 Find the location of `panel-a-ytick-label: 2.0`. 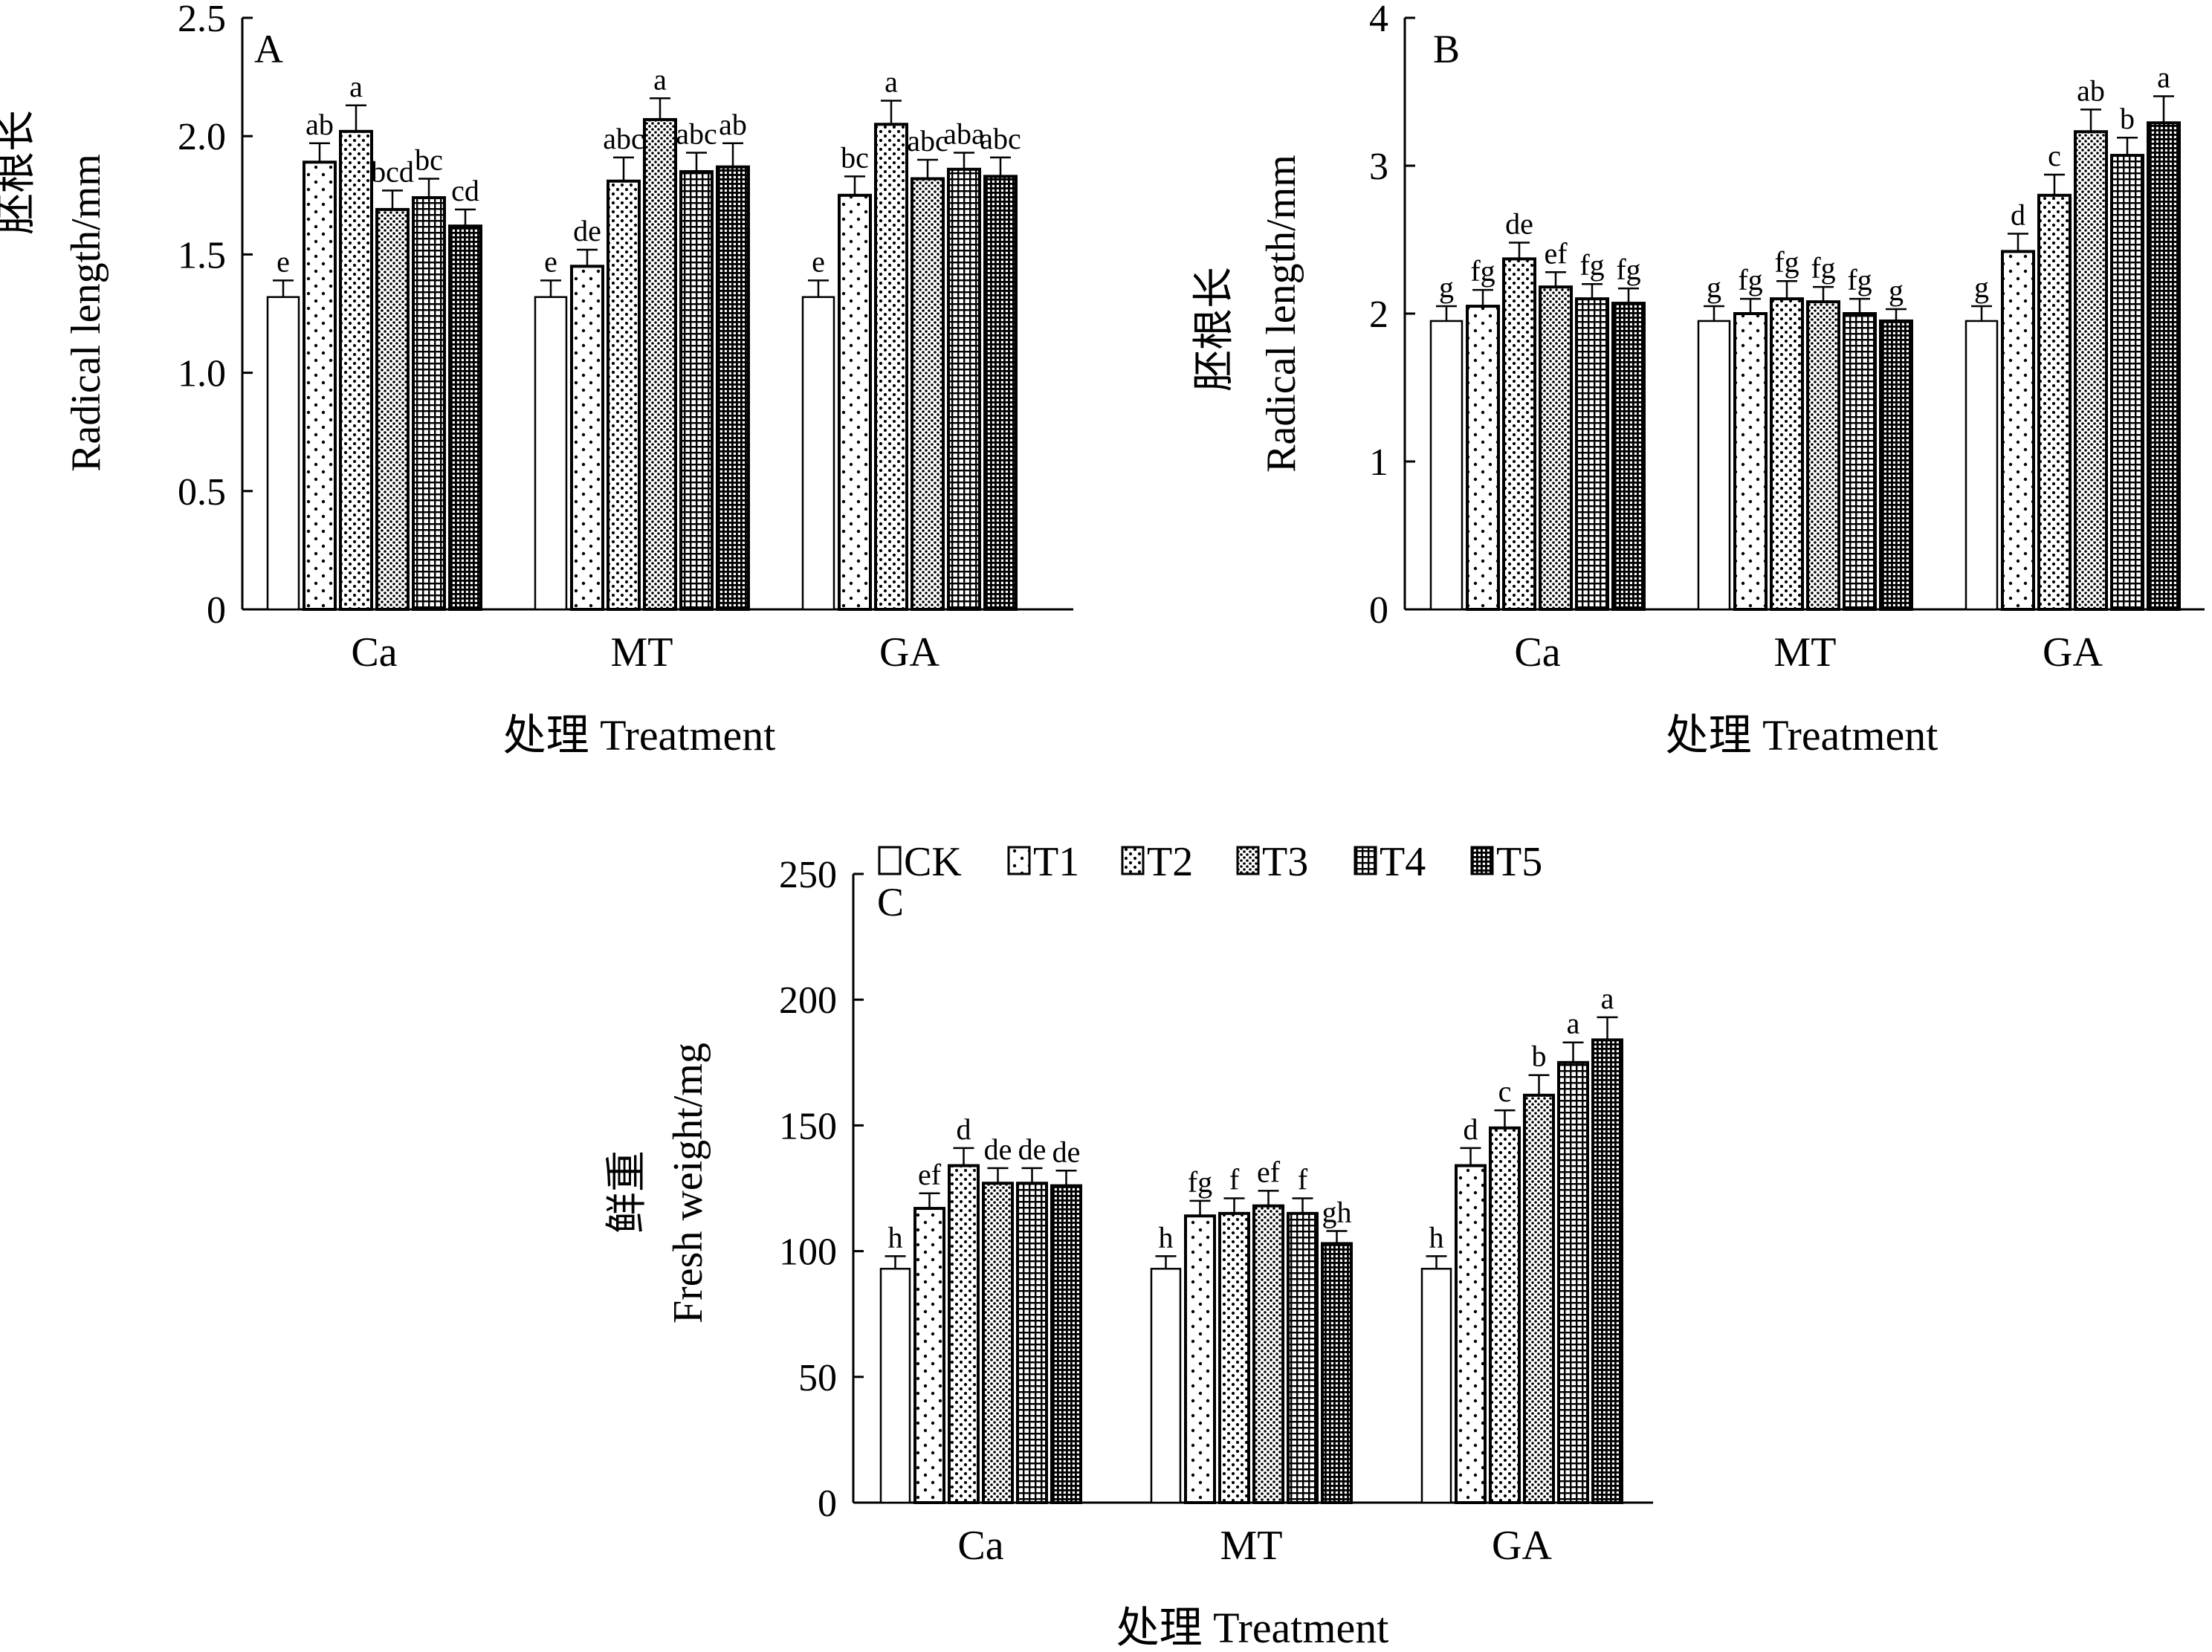

panel-a-ytick-label: 2.0 is located at coordinates (202, 137).